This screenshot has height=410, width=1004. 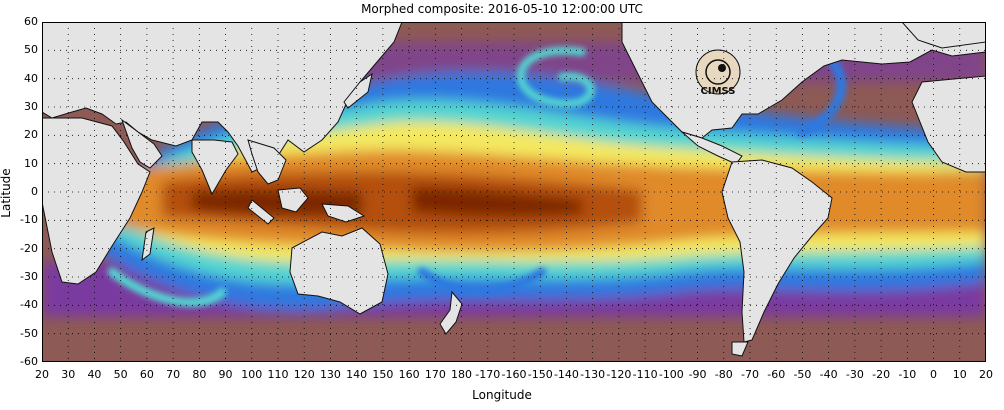 What do you see at coordinates (215, 167) in the screenshot?
I see `land-india` at bounding box center [215, 167].